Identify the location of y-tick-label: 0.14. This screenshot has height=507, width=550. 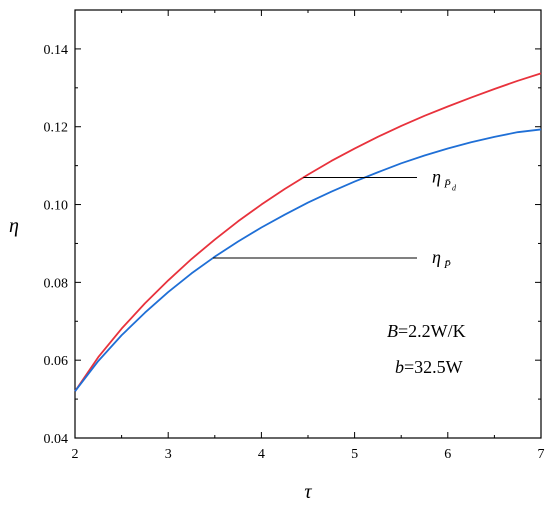
(56, 50).